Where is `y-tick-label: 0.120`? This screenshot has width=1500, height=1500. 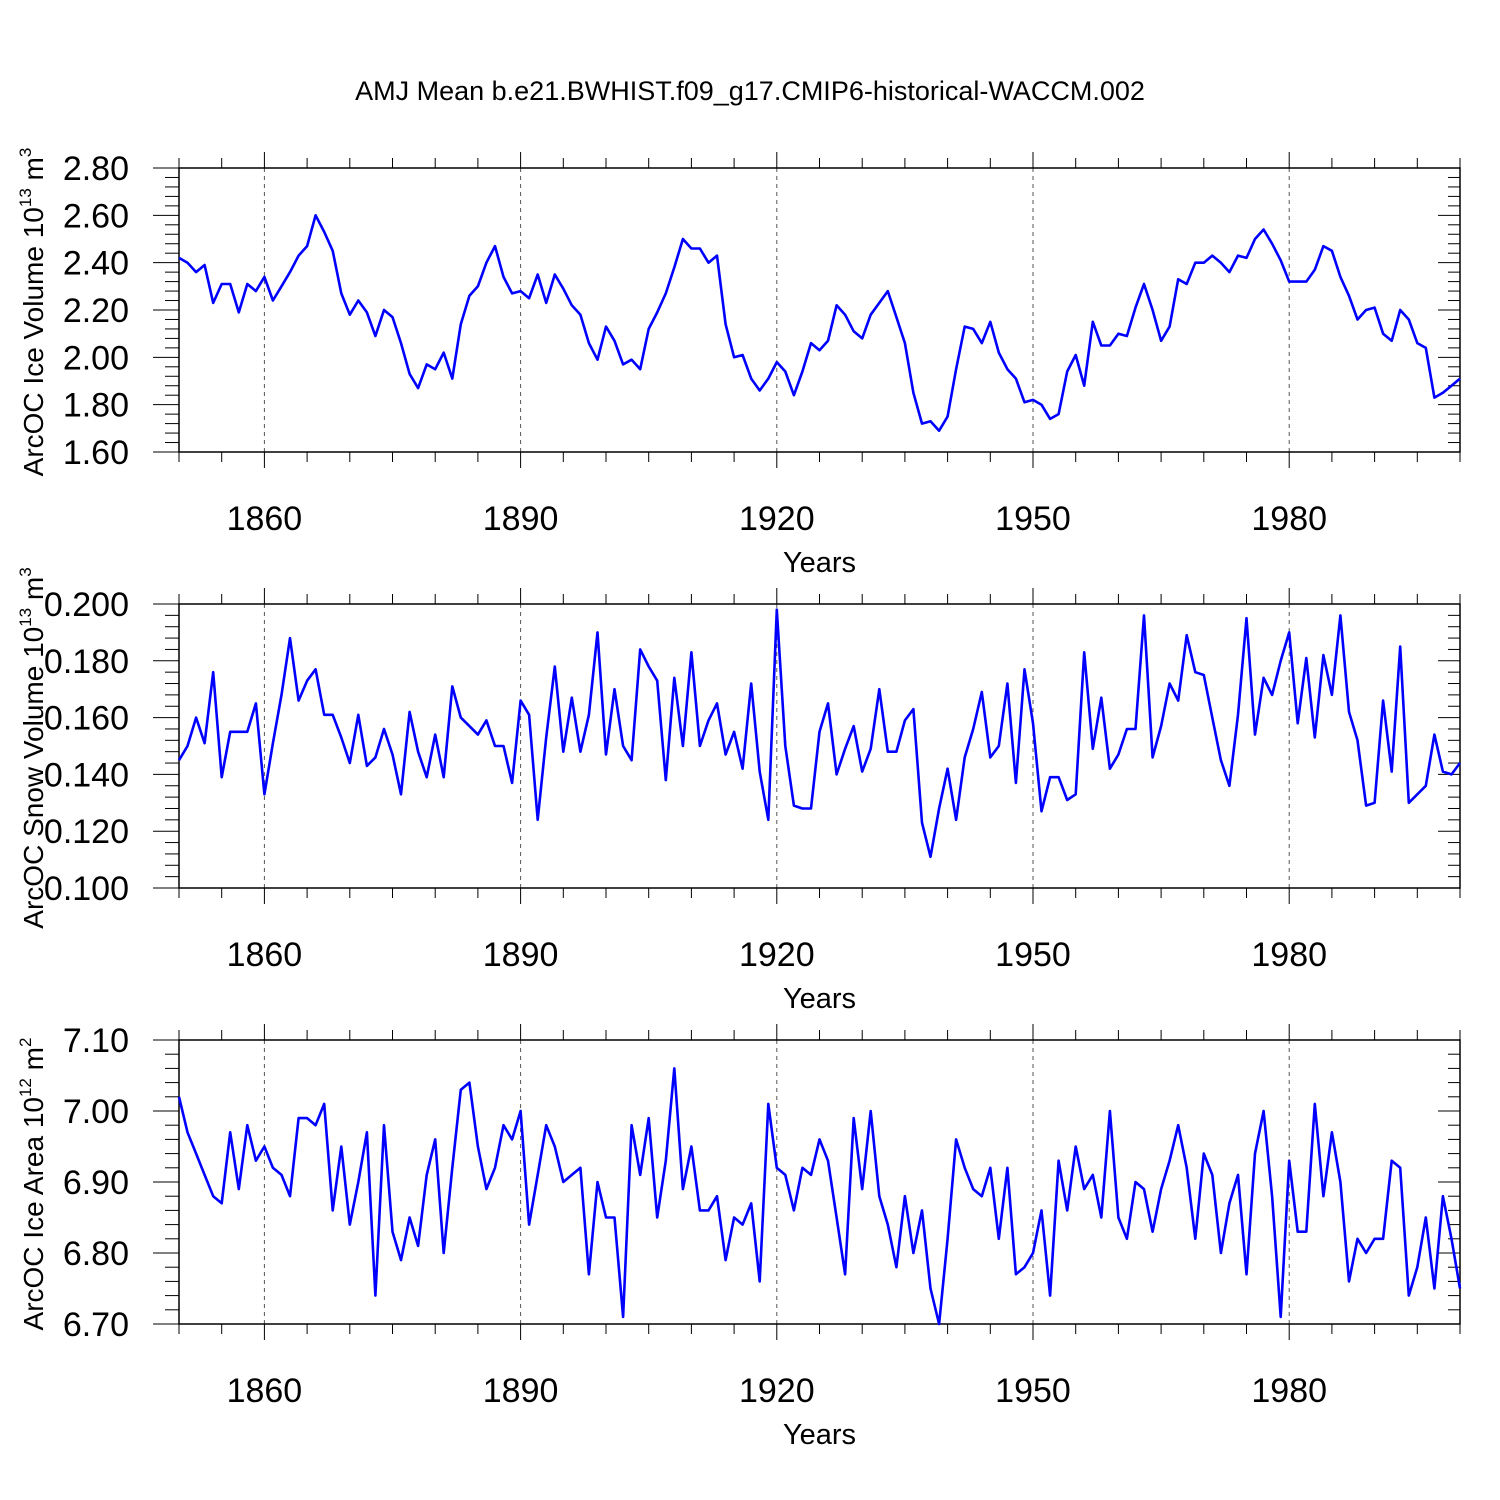
y-tick-label: 0.120 is located at coordinates (86, 832).